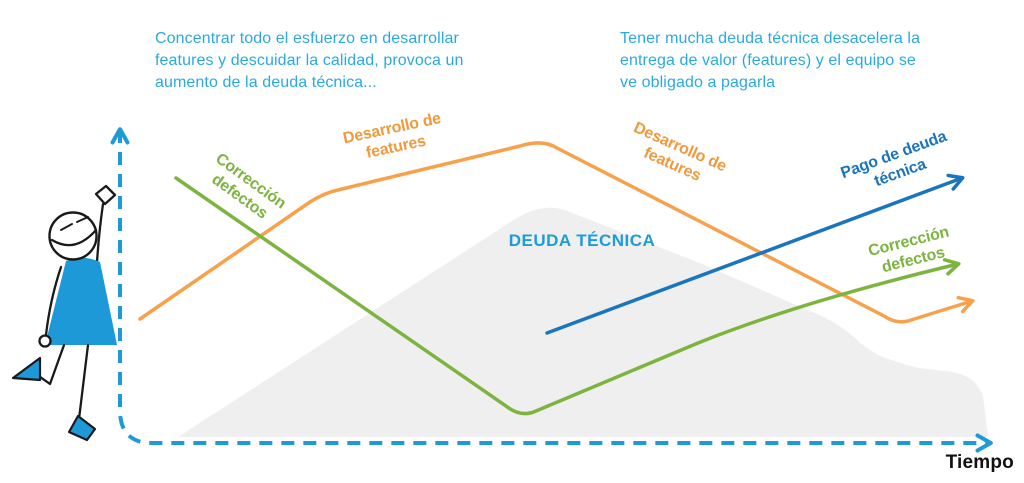  Describe the element at coordinates (66, 227) in the screenshot. I see `figure-eye-left` at that location.